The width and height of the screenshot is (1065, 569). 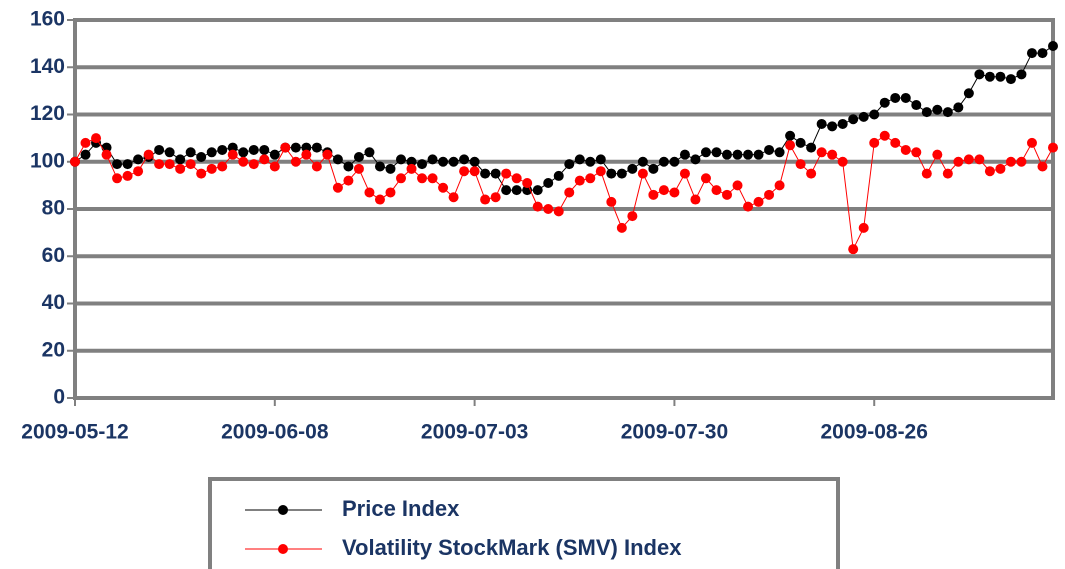 I want to click on y-tick-label: 120, so click(x=47, y=113).